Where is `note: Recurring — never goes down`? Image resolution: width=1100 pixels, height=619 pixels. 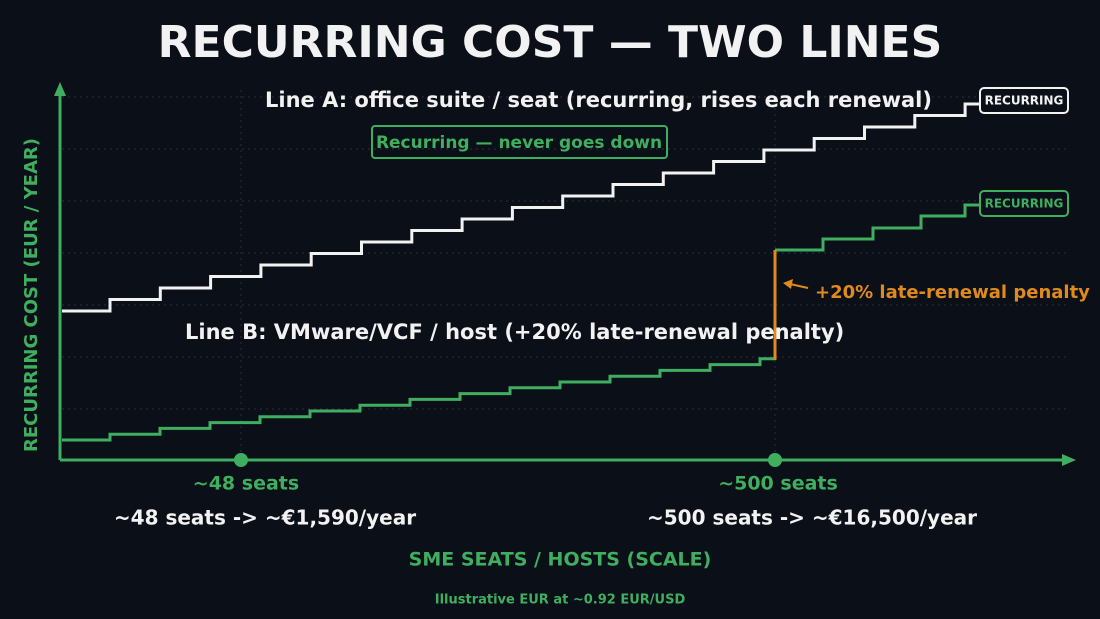
note: Recurring — never goes down is located at coordinates (519, 143).